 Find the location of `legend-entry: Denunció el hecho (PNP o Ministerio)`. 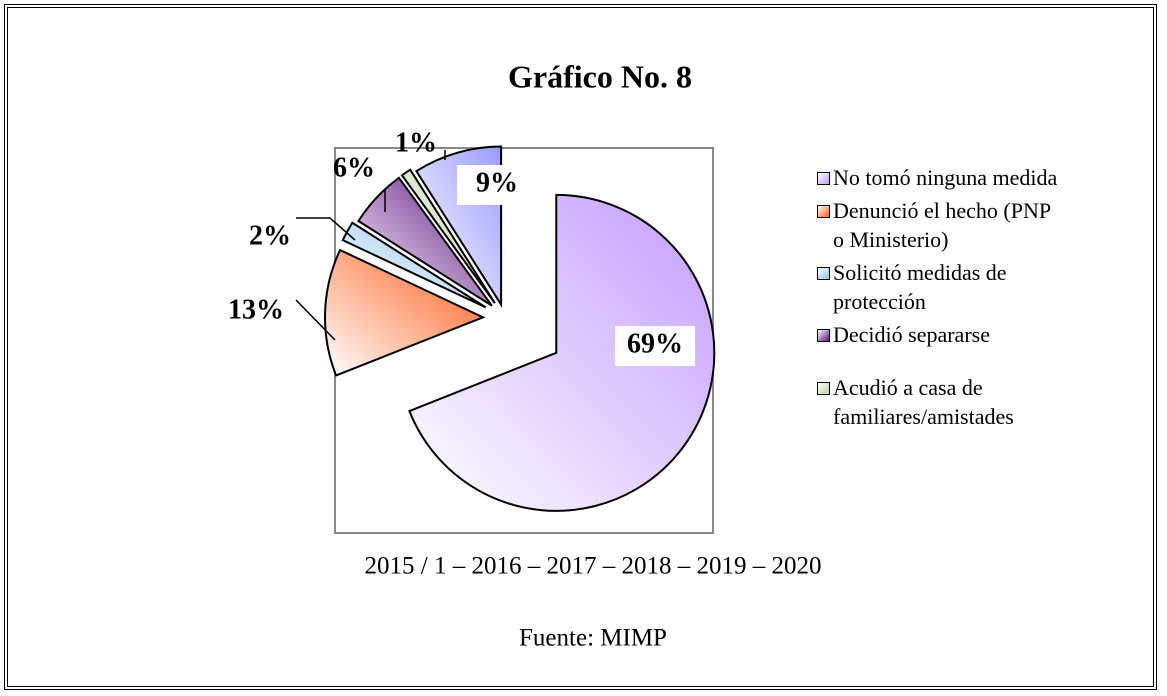

legend-entry: Denunció el hecho (PNP o Ministerio) is located at coordinates (937, 225).